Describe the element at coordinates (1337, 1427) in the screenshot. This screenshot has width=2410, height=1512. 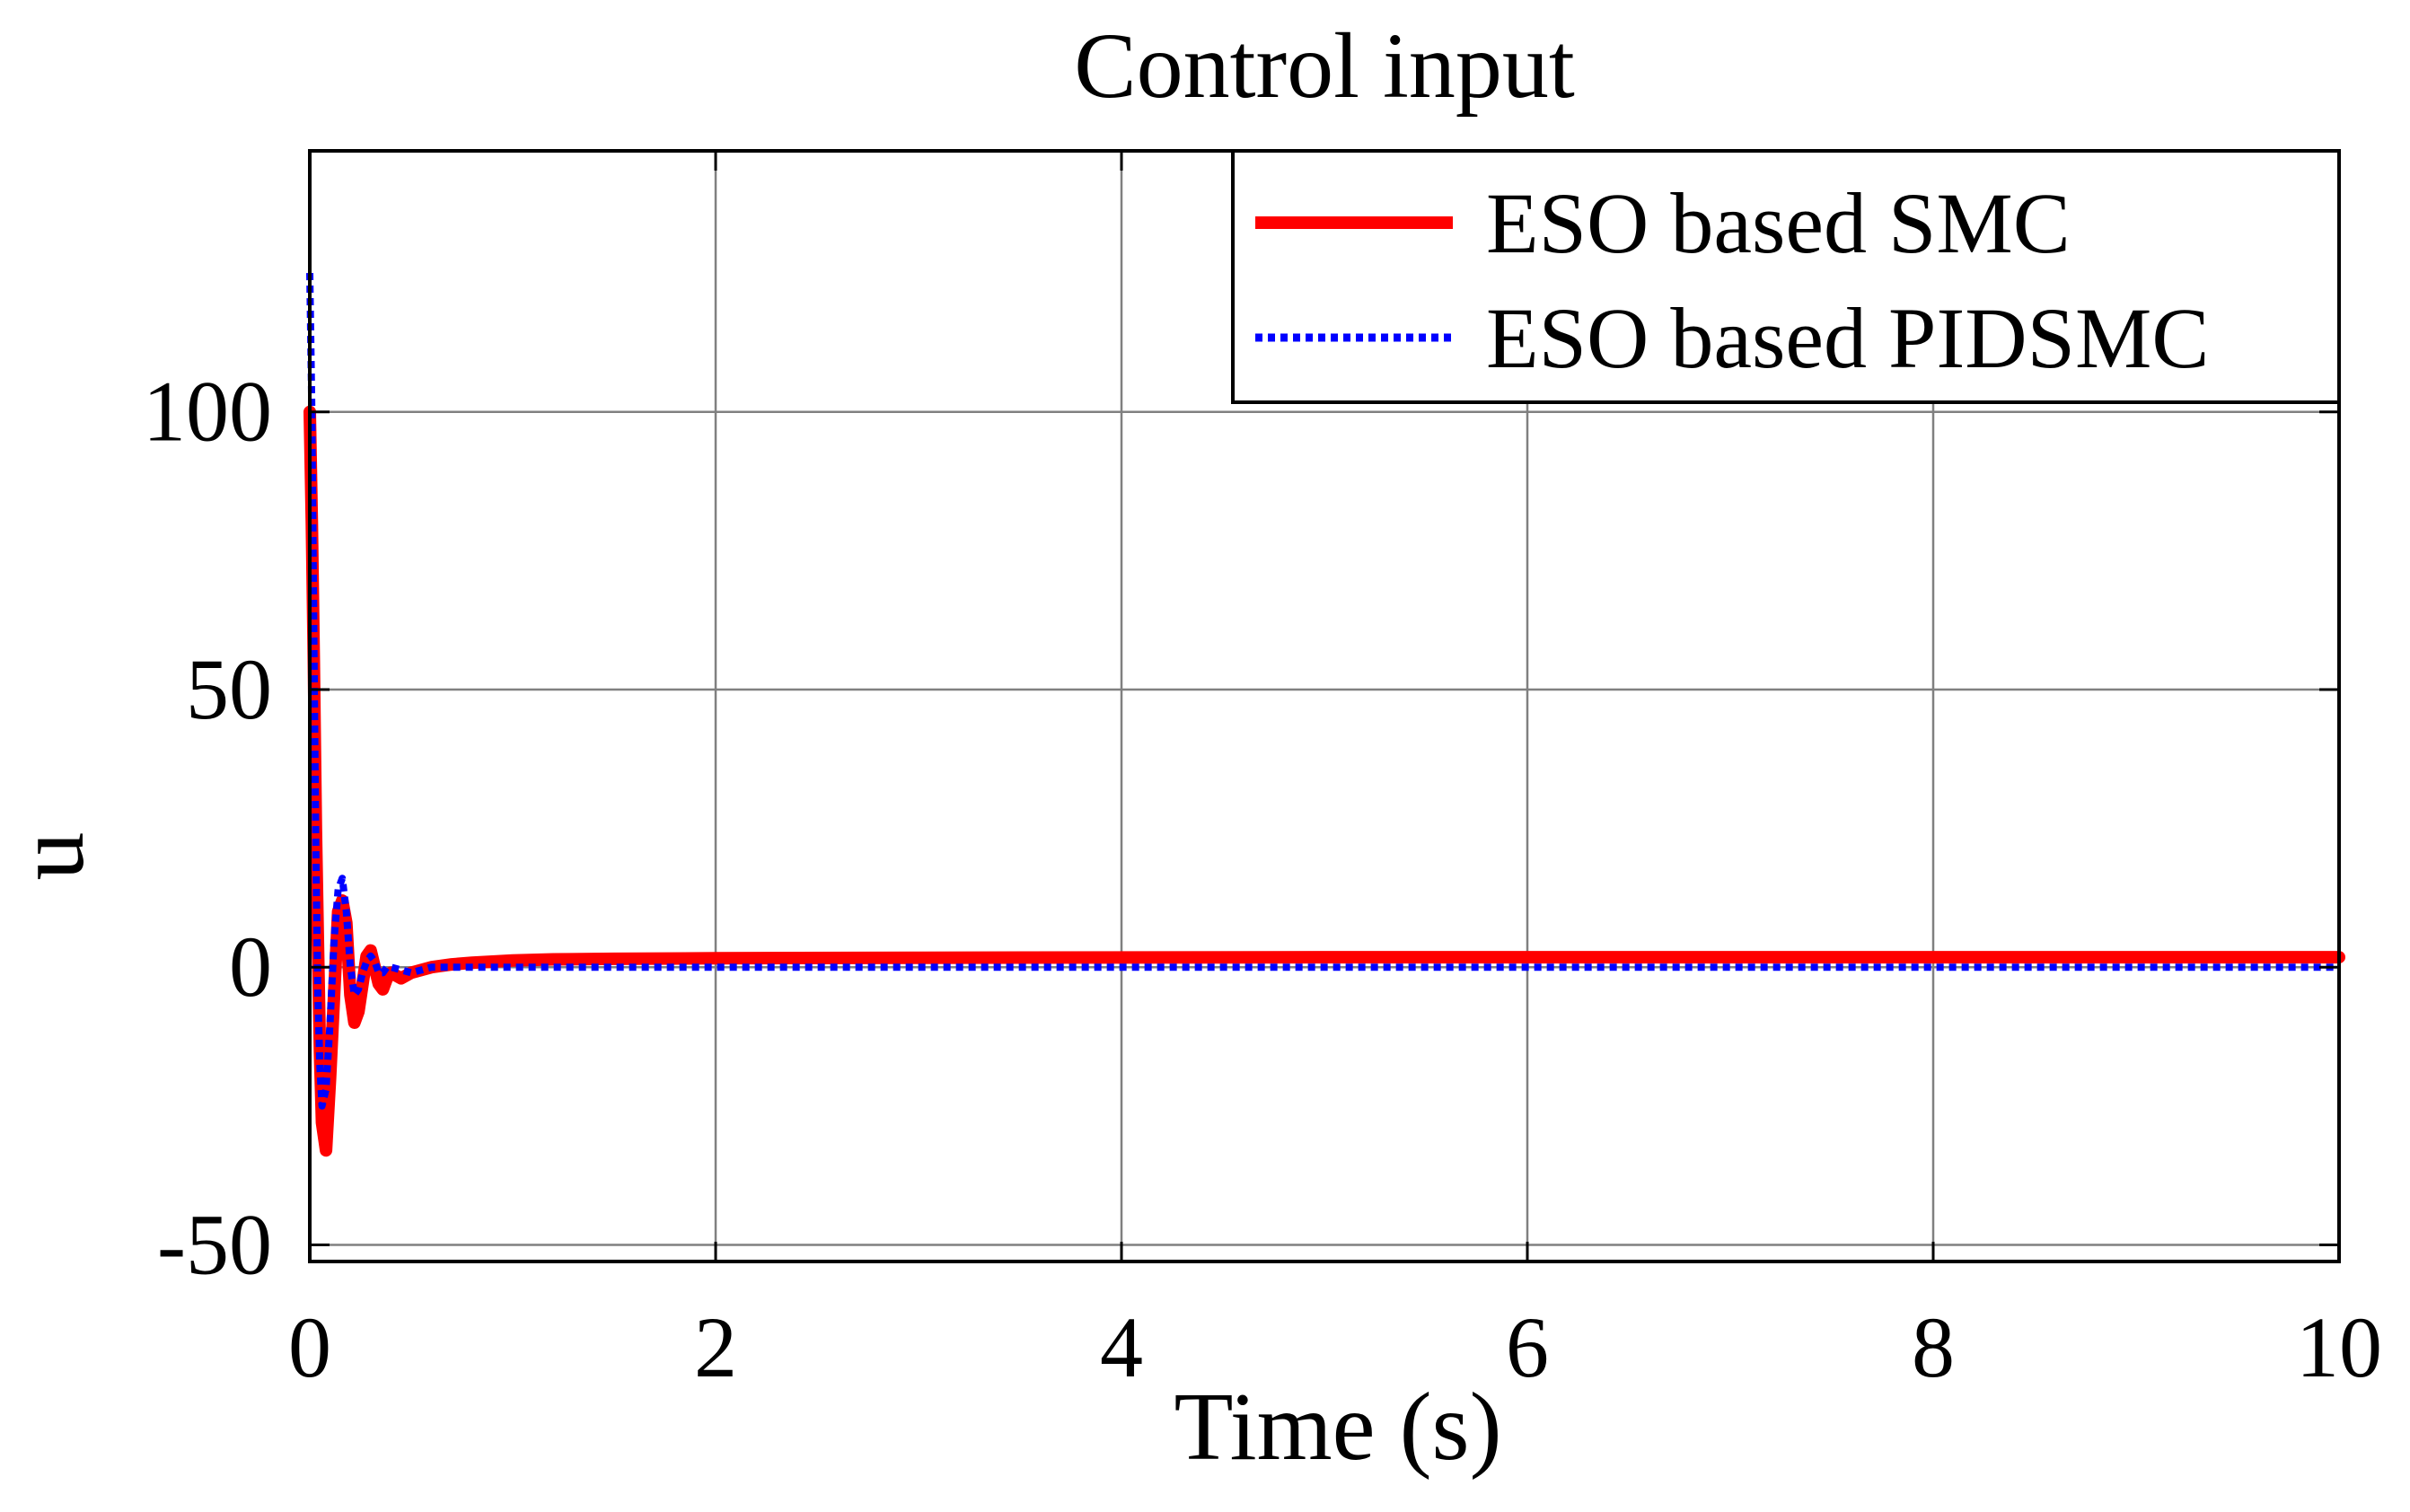
I see `x-axis-label: Time (s)` at that location.